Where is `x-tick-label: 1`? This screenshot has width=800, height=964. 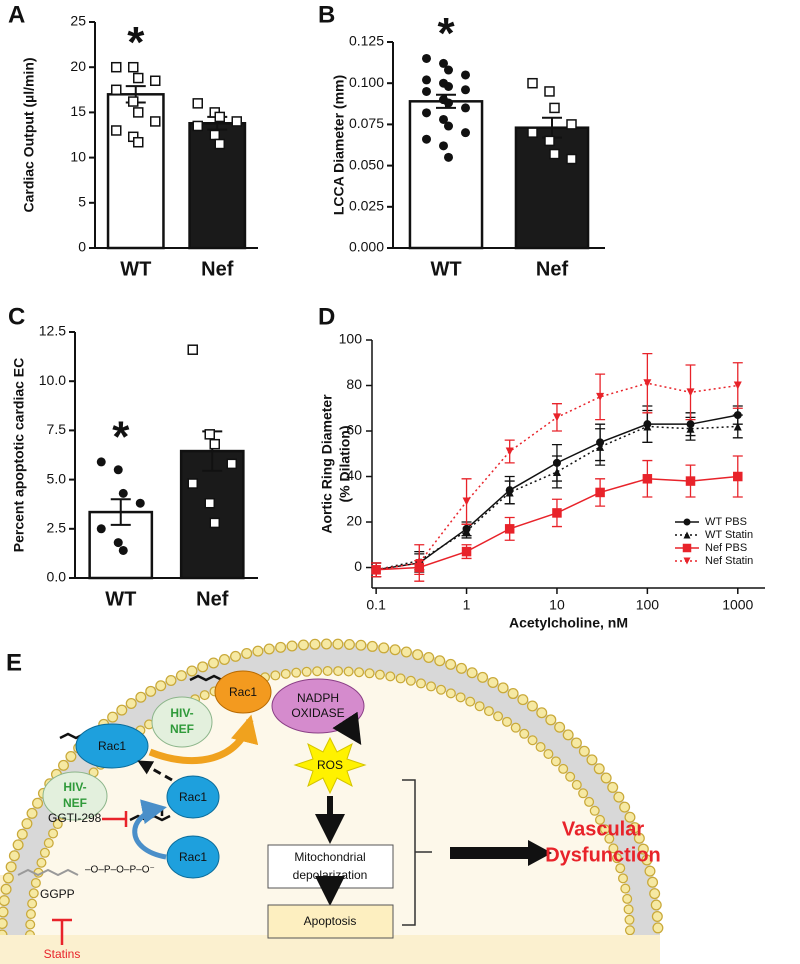
x-tick-label: 1 is located at coordinates (467, 605).